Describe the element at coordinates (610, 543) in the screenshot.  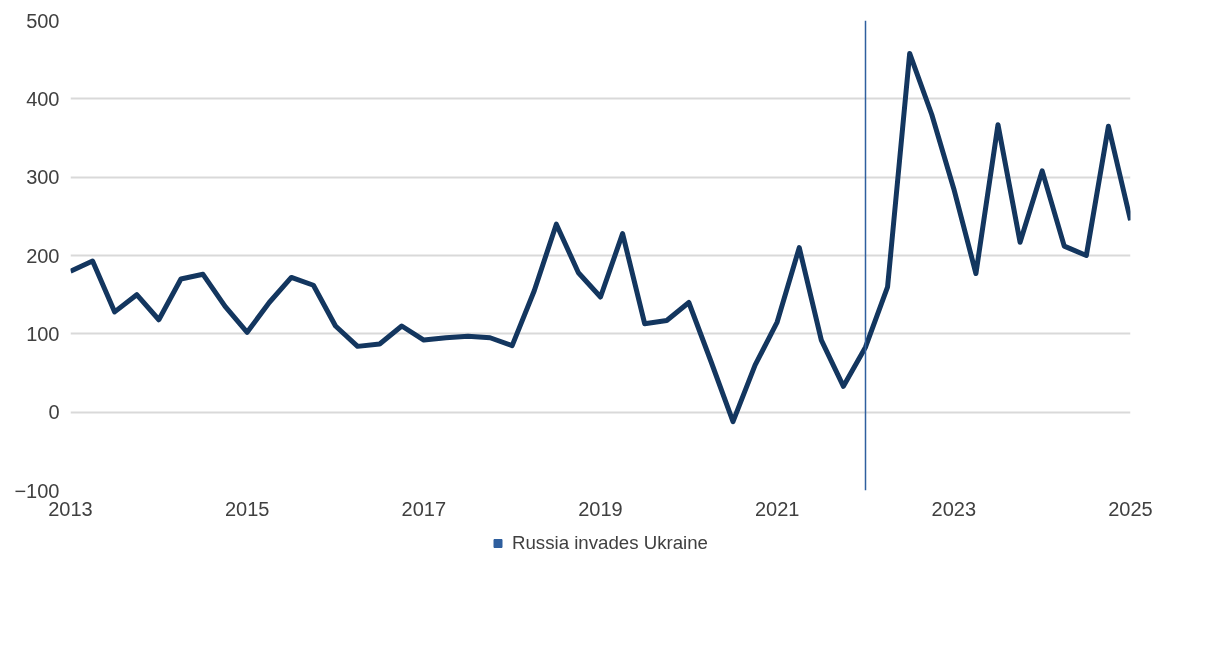
I see `legend-label: Russia invades Ukraine` at that location.